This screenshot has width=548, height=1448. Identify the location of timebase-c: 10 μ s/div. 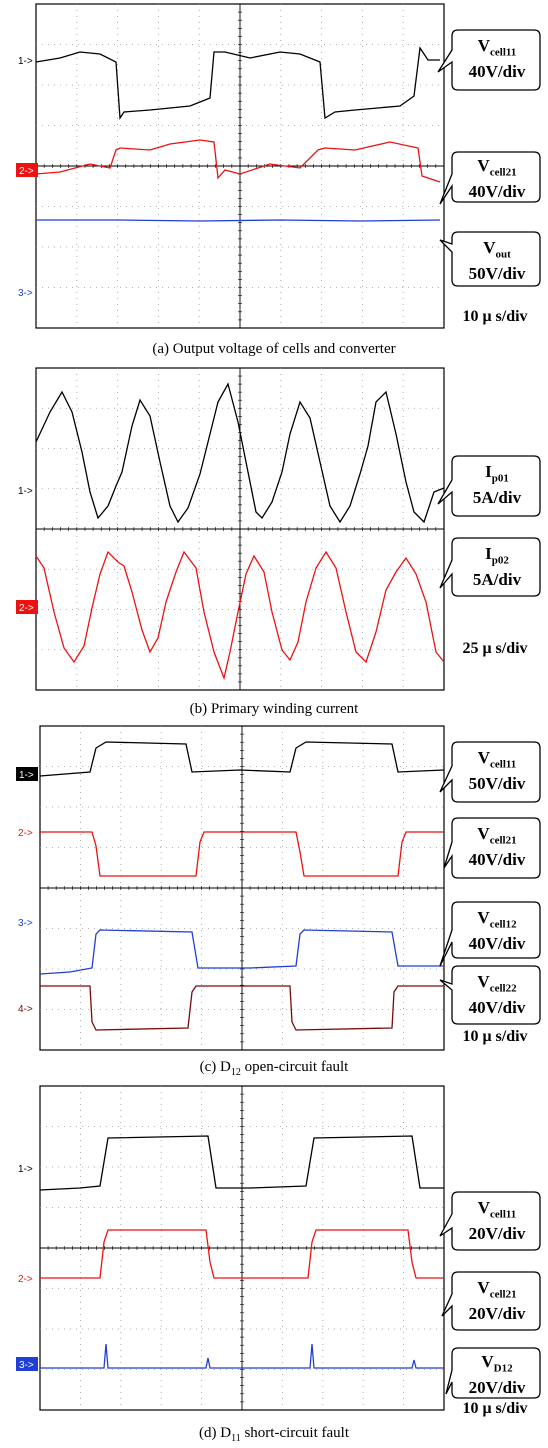
(495, 1036).